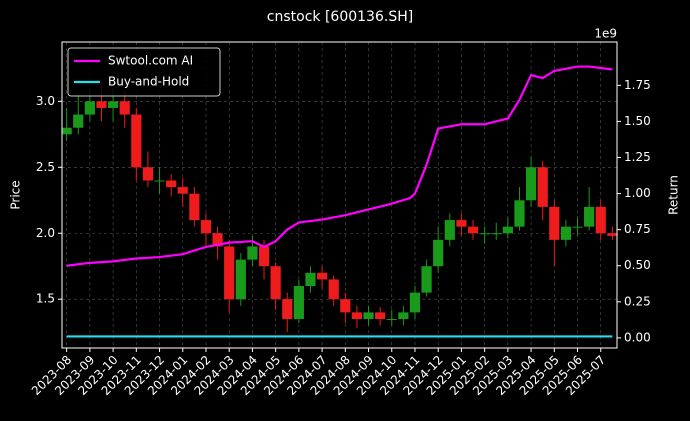 This screenshot has width=690, height=421. I want to click on y2-tick-label: 1.00, so click(637, 193).